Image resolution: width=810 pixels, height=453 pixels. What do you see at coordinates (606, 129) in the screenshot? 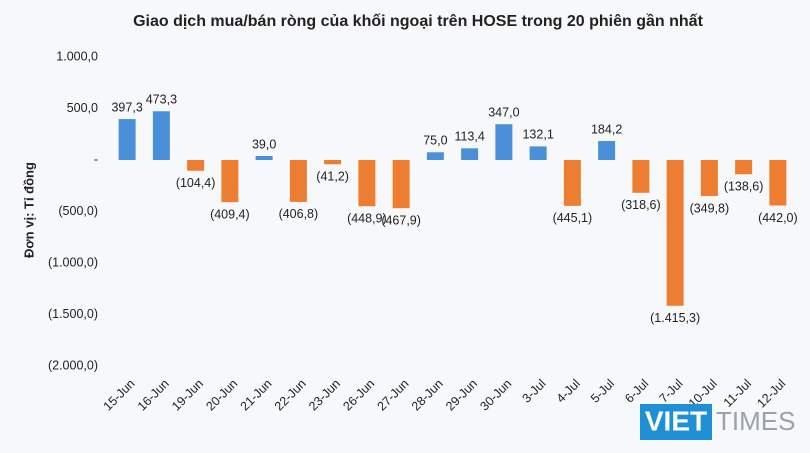
I see `value-label: 184,2` at bounding box center [606, 129].